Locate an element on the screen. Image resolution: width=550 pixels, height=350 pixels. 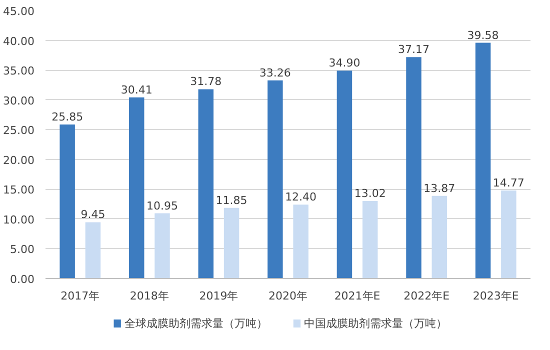
data-label: 13.02 is located at coordinates (370, 193).